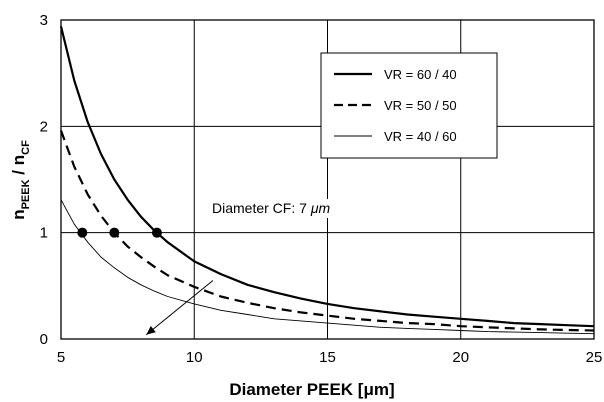  I want to click on x-axis-label: Diameter PEEK [μm], so click(311, 389).